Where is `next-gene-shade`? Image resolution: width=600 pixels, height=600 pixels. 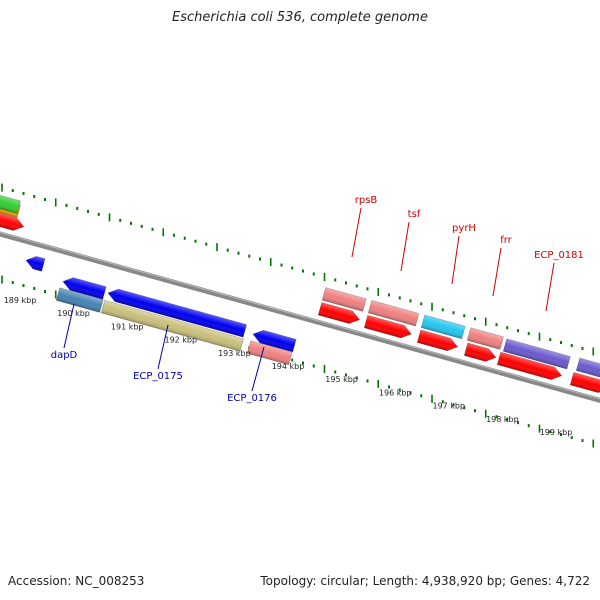
next-gene-shade is located at coordinates (585, 382).